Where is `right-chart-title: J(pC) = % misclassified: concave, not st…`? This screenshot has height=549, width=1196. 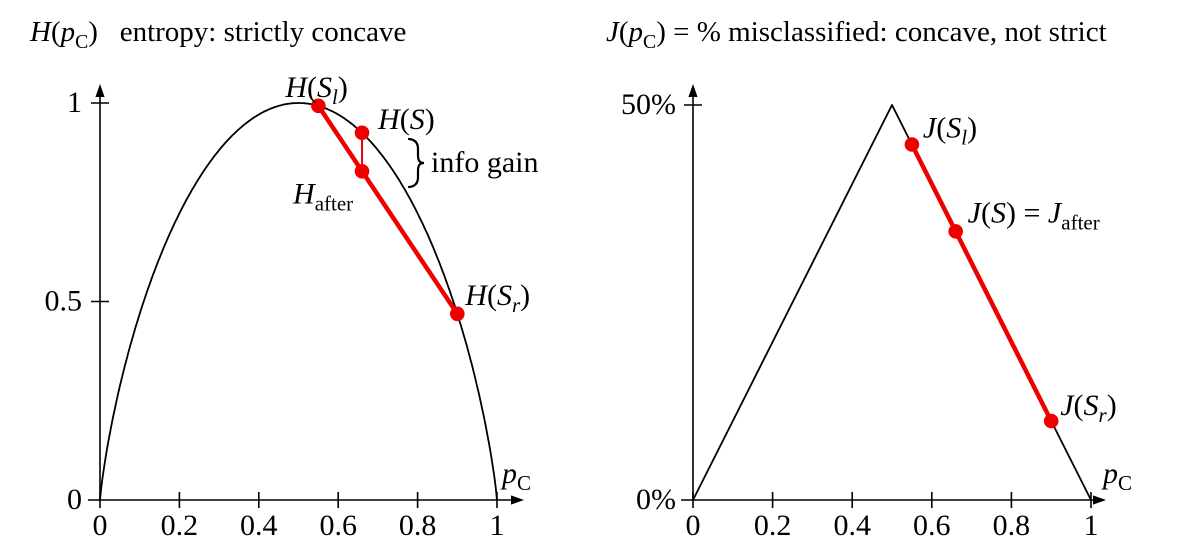
right-chart-title: J(pC) = % misclassified: concave, not st… is located at coordinates (856, 34).